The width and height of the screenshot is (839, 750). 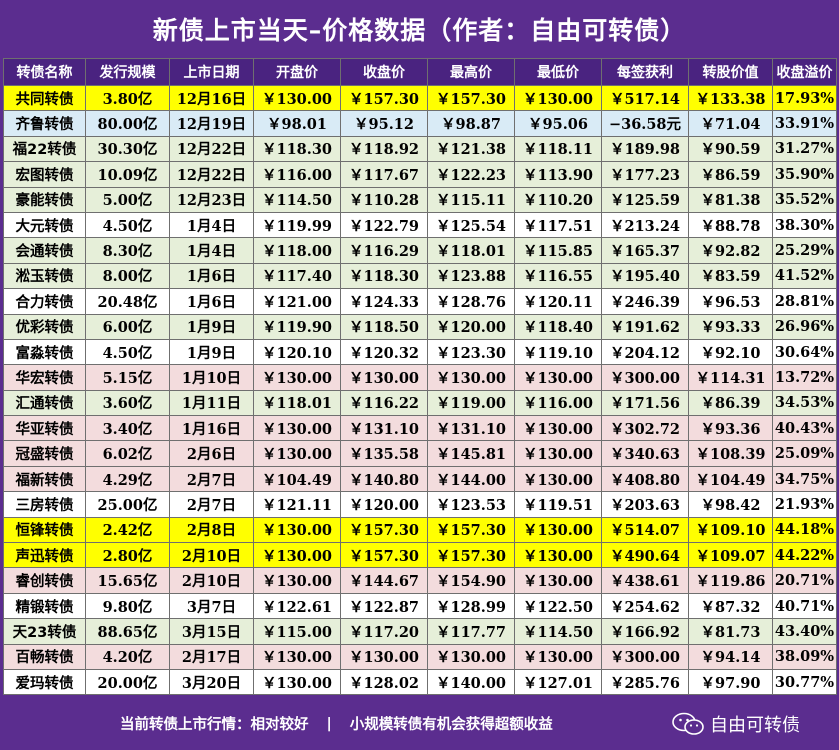 What do you see at coordinates (127, 682) in the screenshot?
I see `table-cell: 20.00亿` at bounding box center [127, 682].